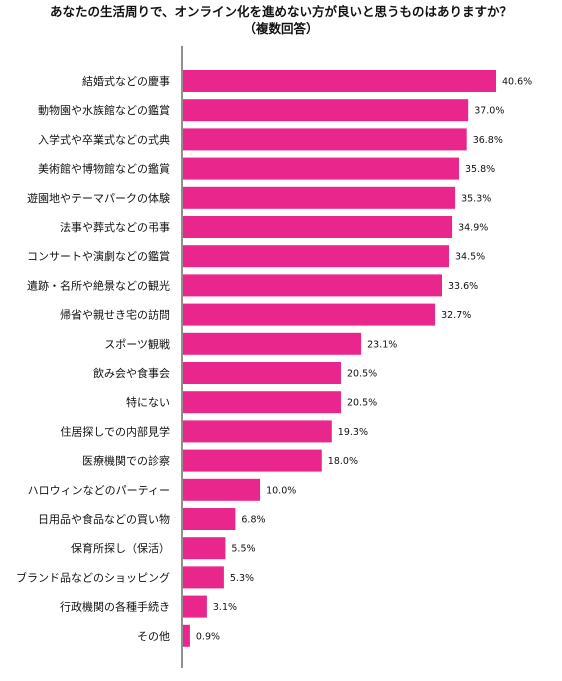  What do you see at coordinates (362, 403) in the screenshot?
I see `value-label-12: 20.5%` at bounding box center [362, 403].